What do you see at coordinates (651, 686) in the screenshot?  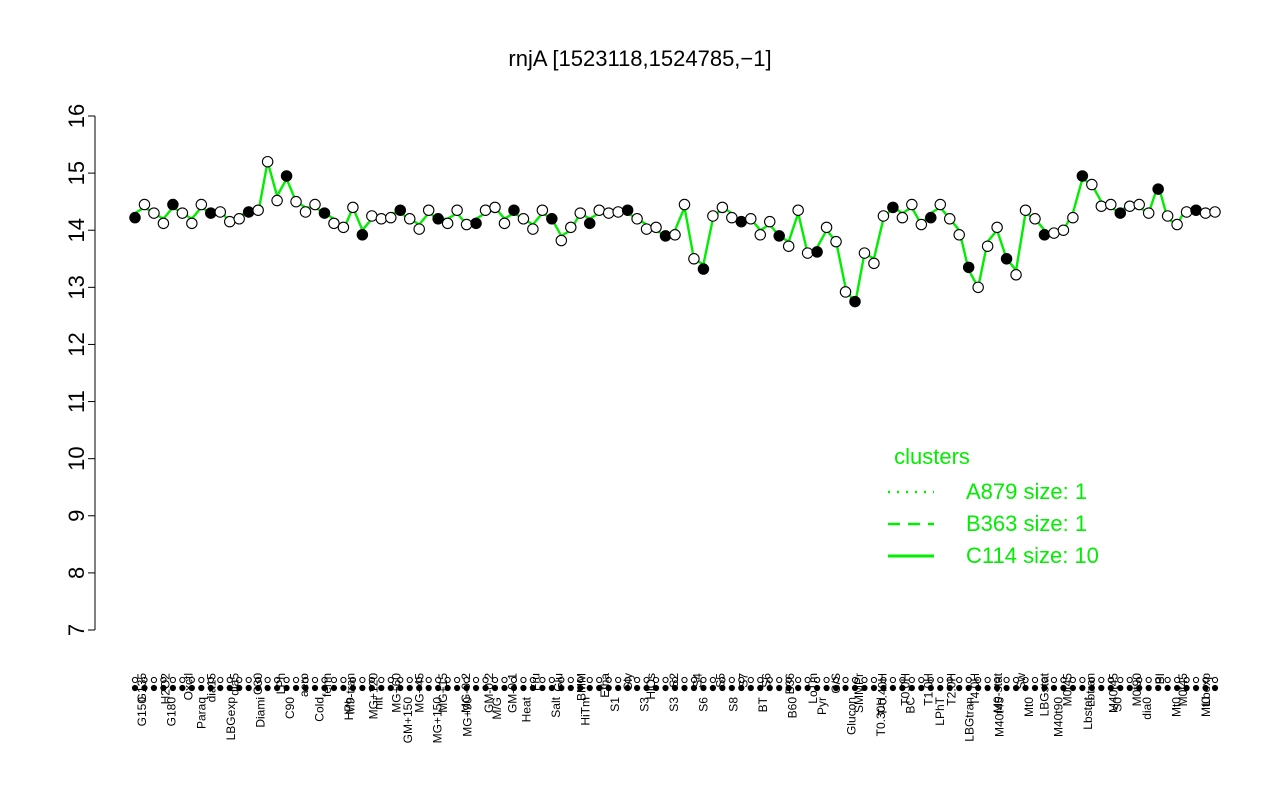 I see `x-tick-label: HiOs` at bounding box center [651, 686].